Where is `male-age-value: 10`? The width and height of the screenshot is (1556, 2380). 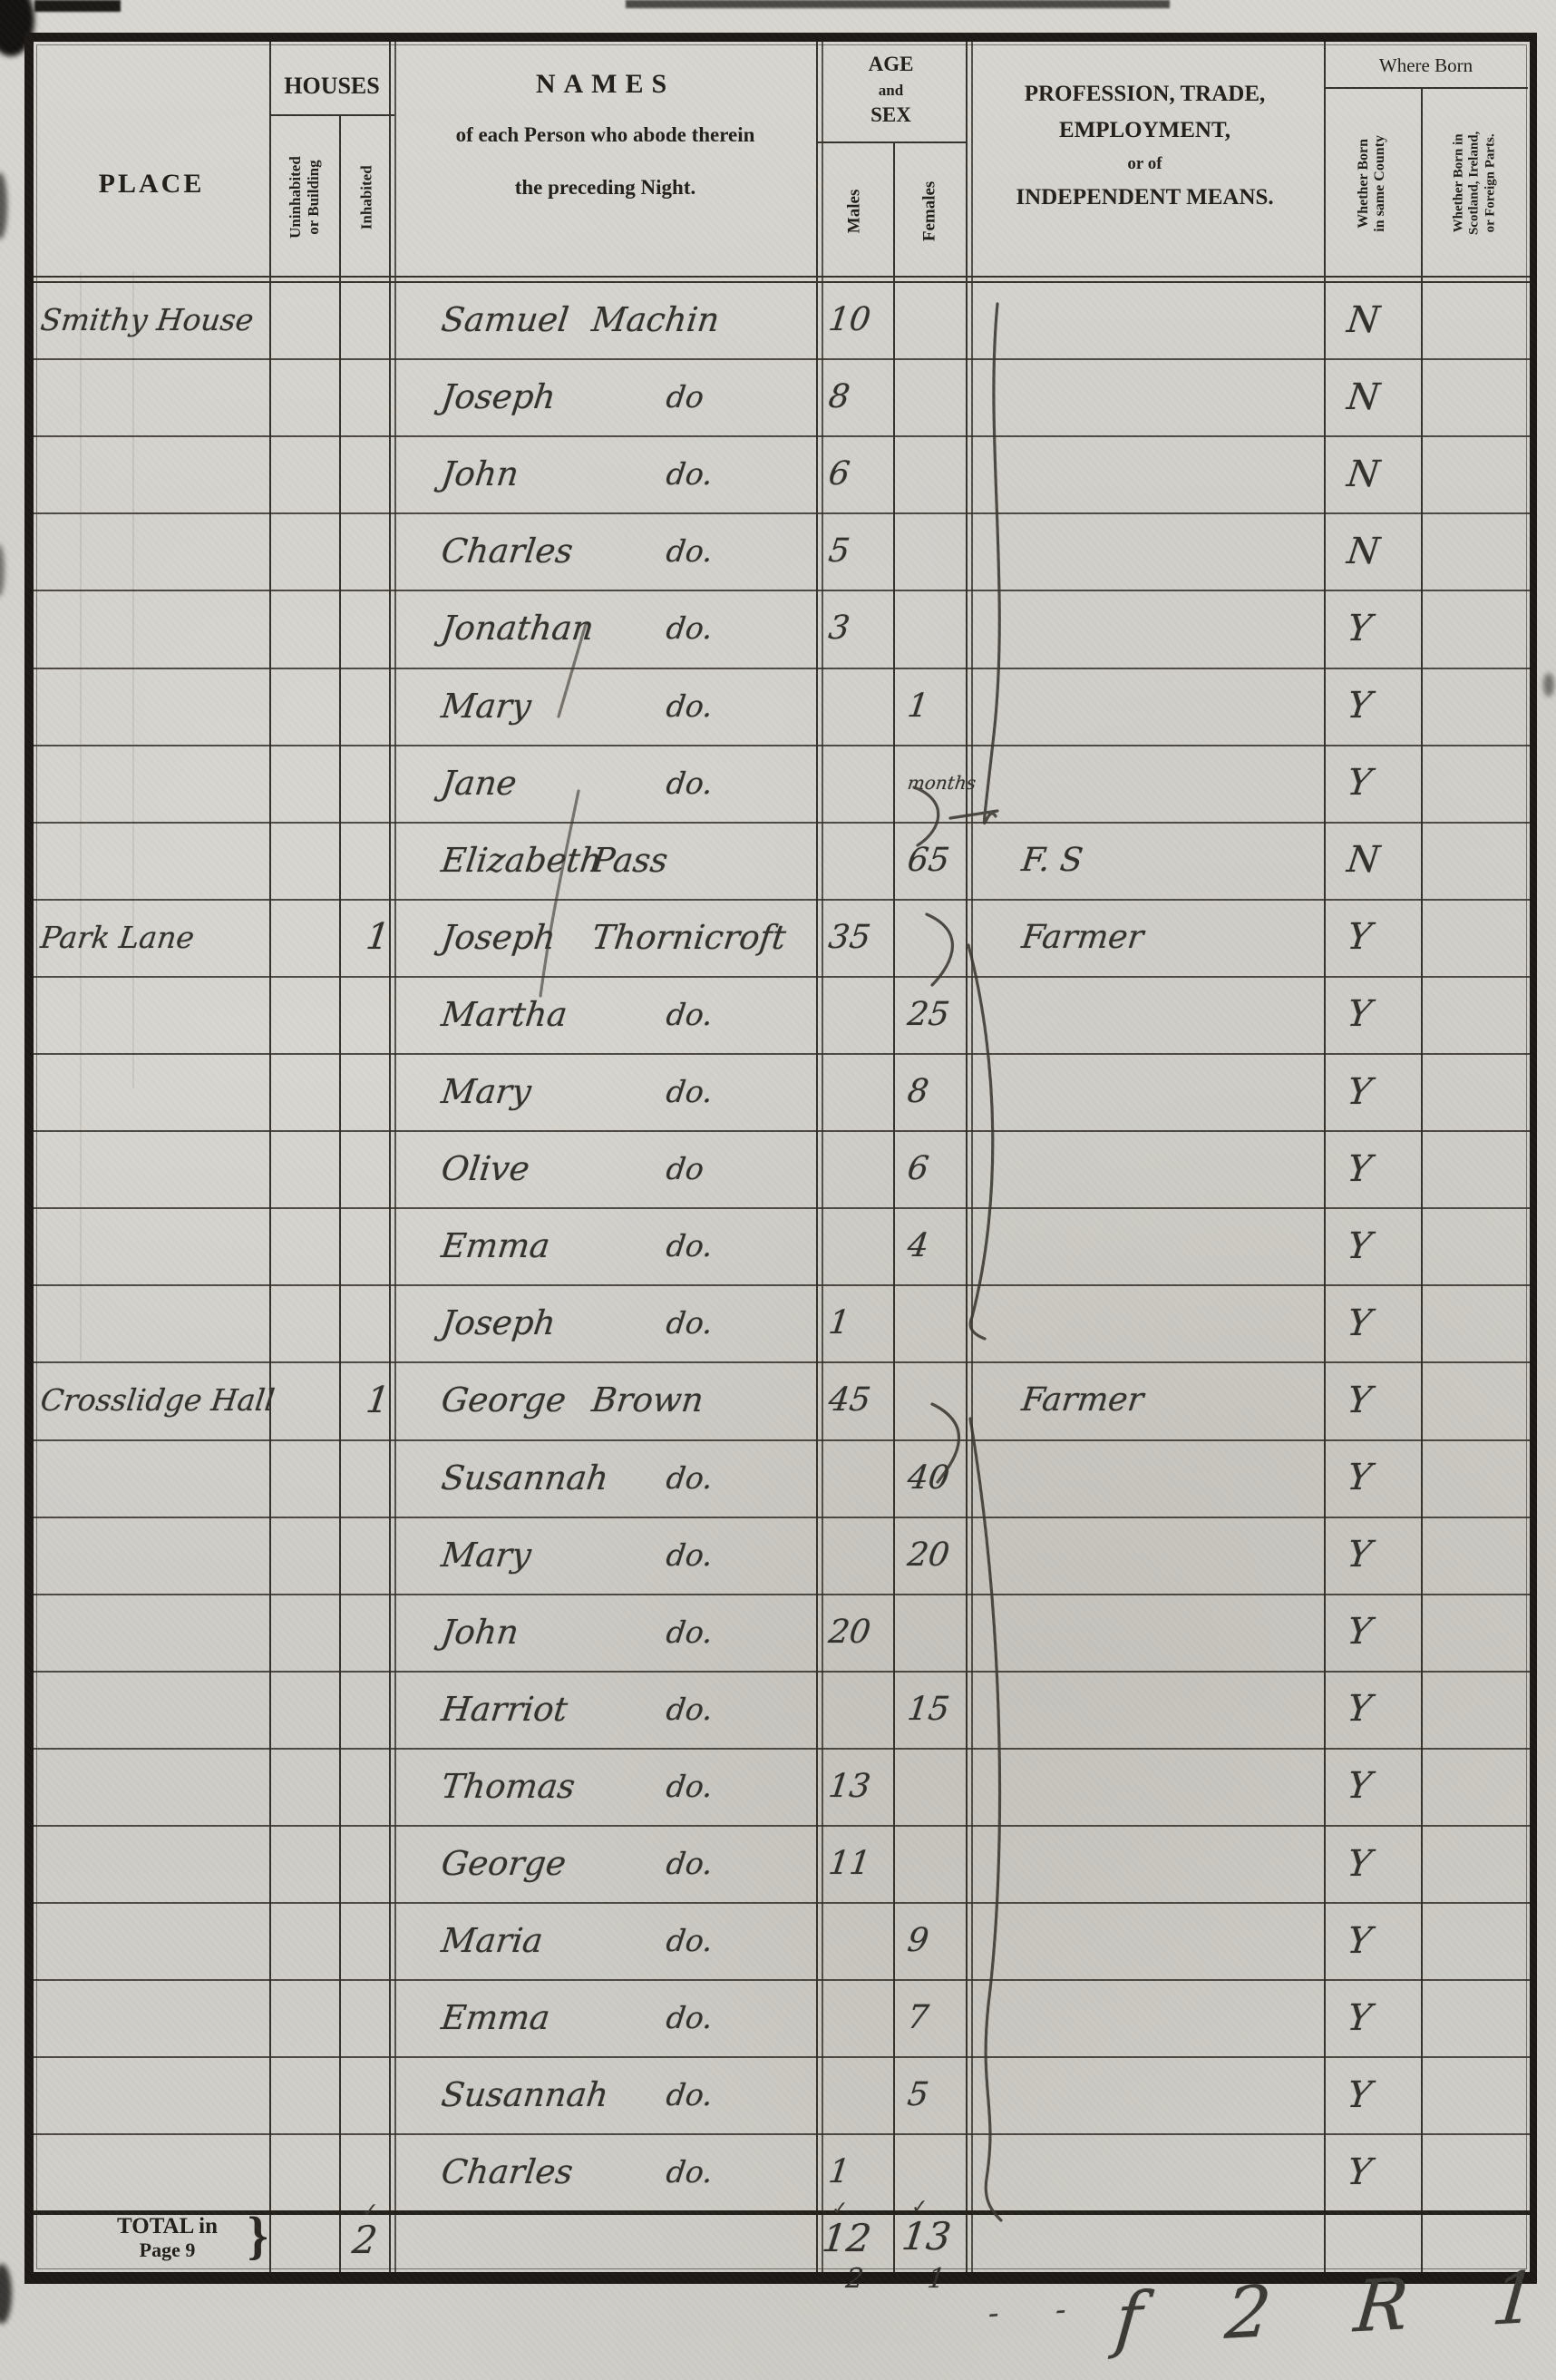
male-age-value: 10 is located at coordinates (849, 320).